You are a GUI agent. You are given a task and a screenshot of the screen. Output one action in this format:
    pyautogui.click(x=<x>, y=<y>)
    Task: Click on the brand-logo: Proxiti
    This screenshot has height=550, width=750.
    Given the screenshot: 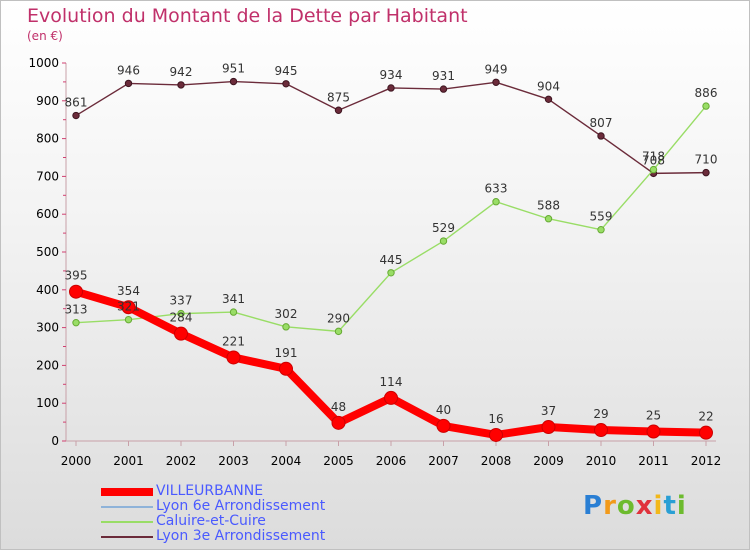 What is the action you would take?
    pyautogui.click(x=635, y=506)
    